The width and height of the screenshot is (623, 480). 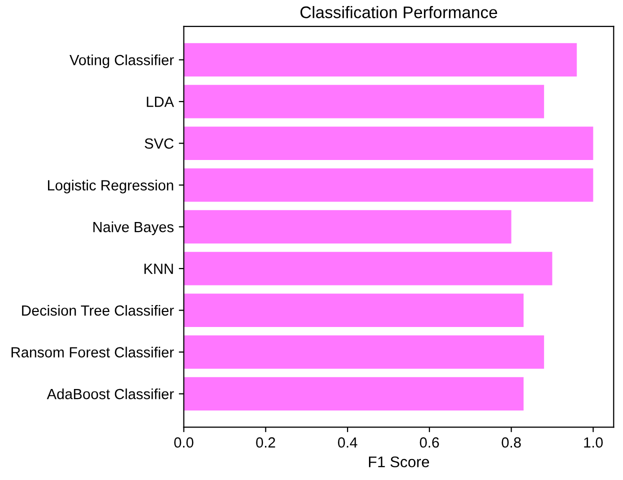 What do you see at coordinates (159, 143) in the screenshot?
I see `y-tick-label: SVC` at bounding box center [159, 143].